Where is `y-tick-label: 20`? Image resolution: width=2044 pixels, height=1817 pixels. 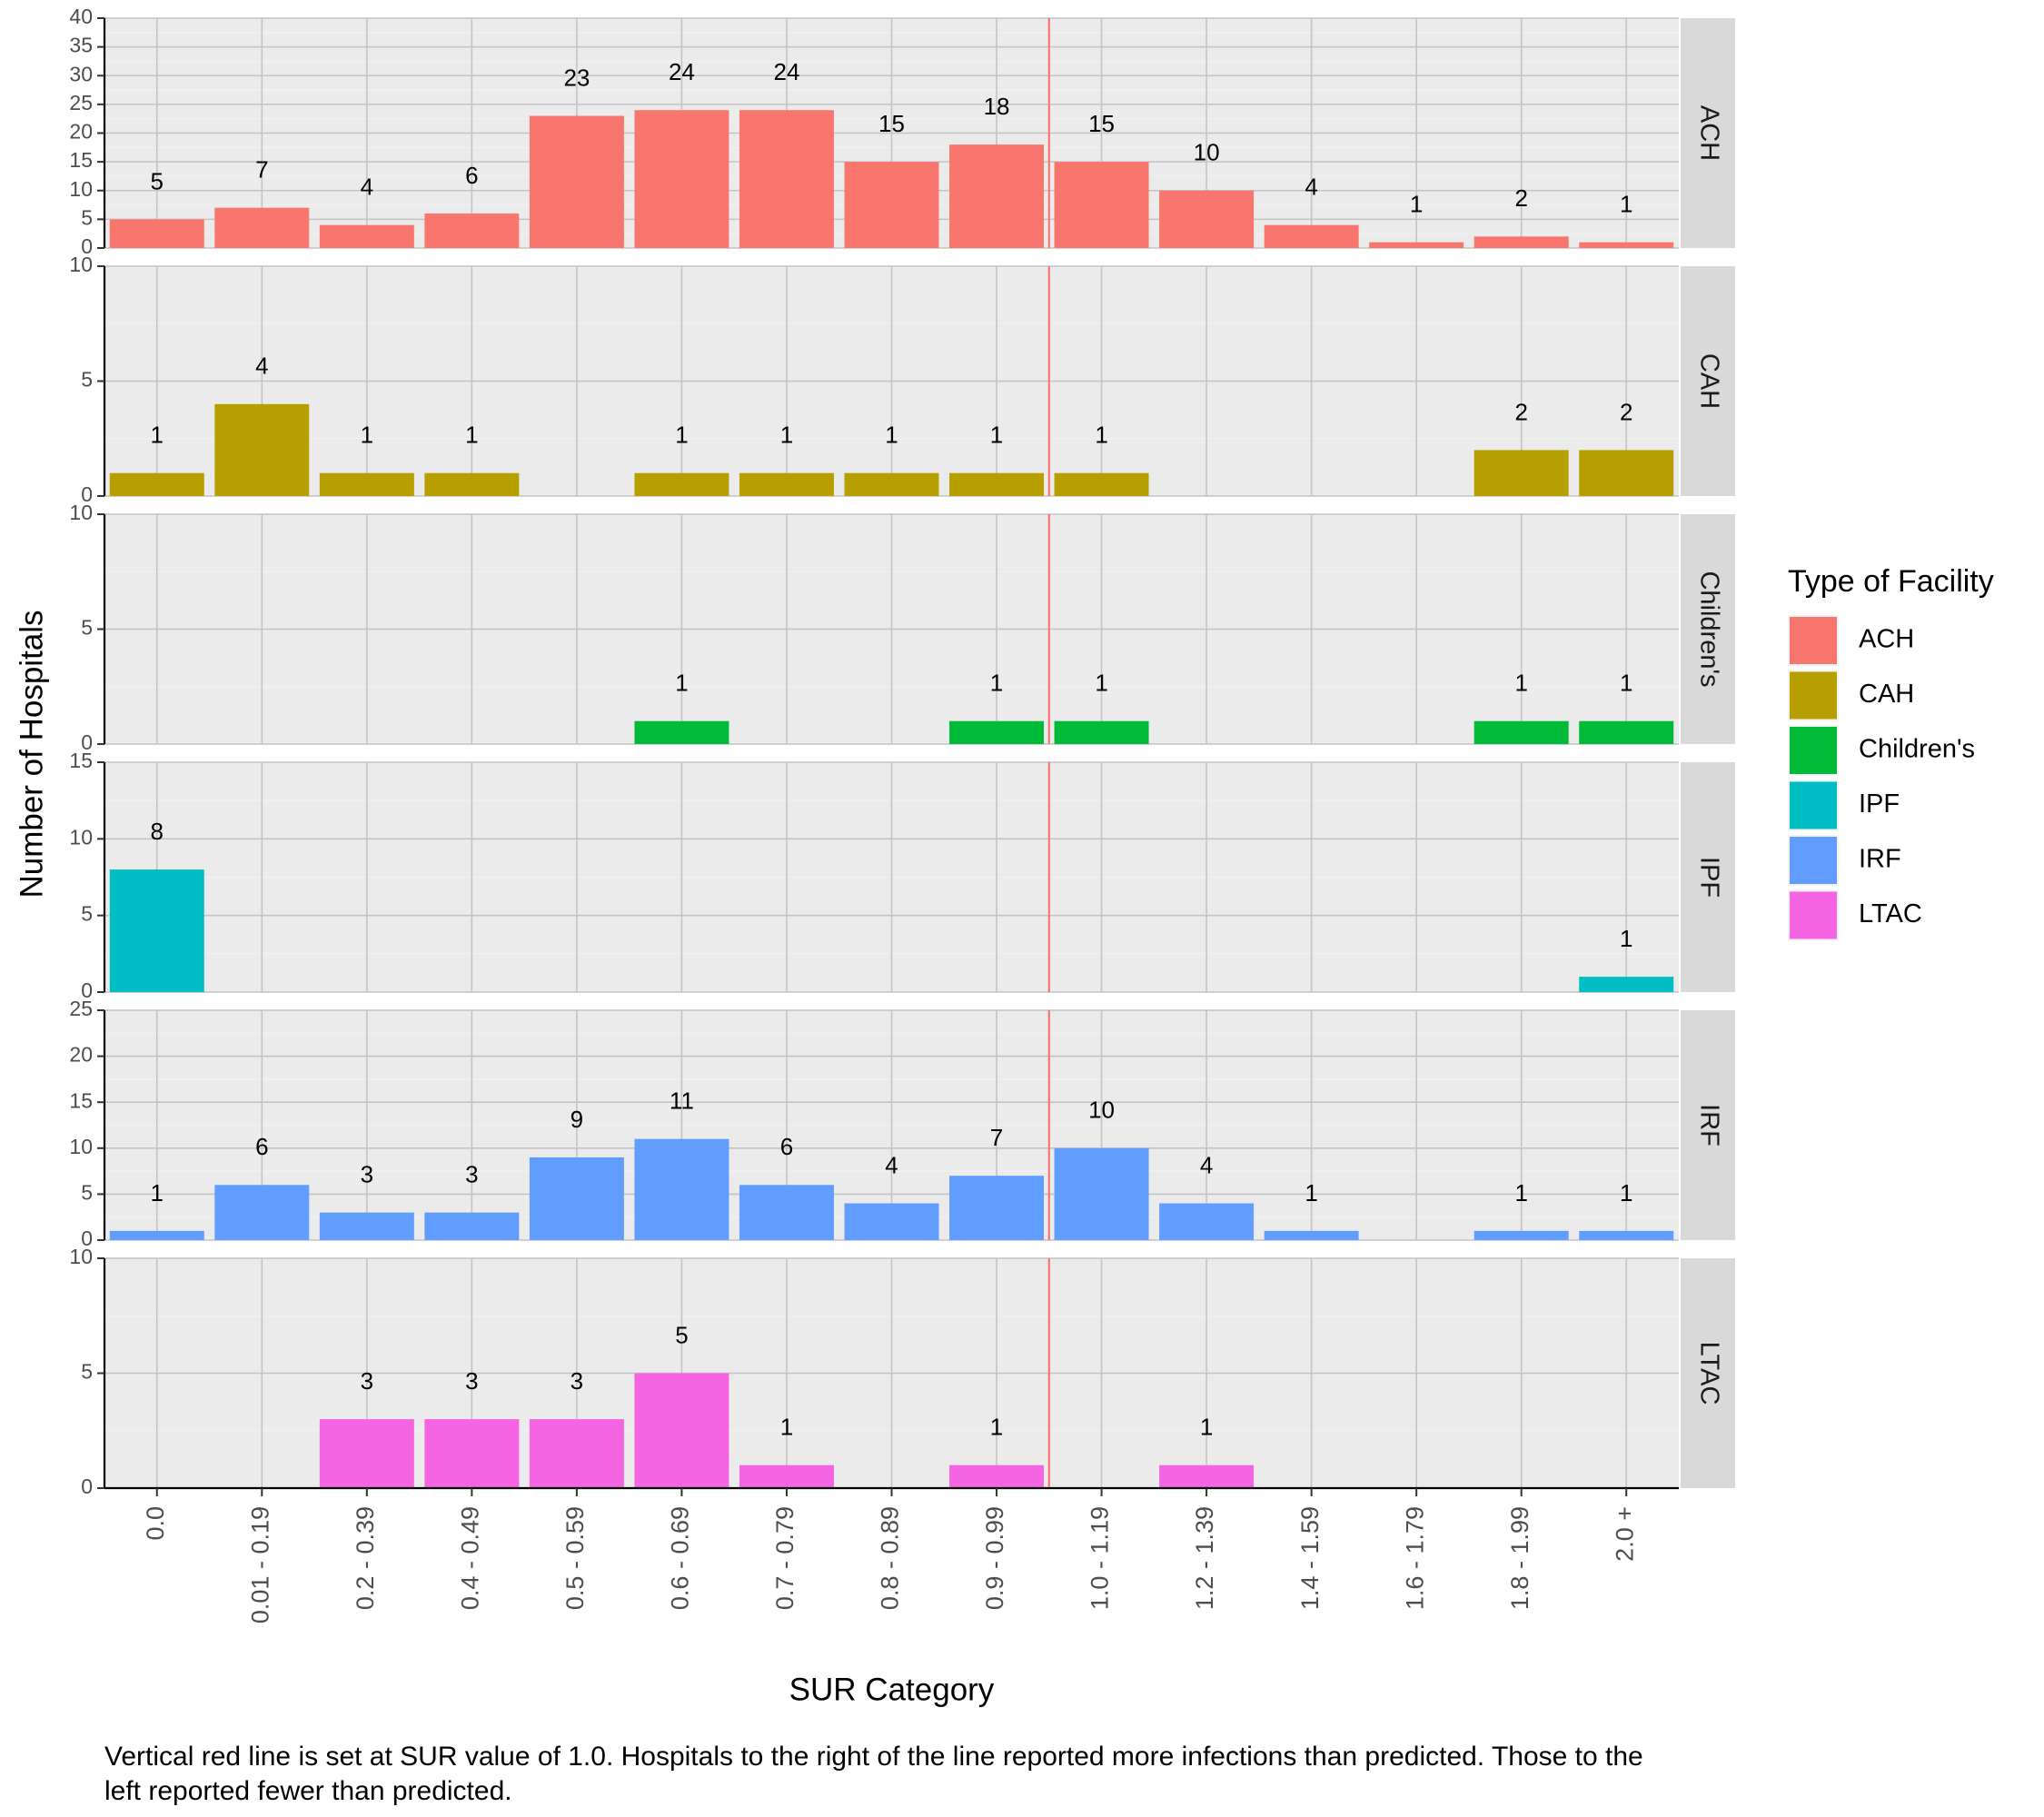
y-tick-label: 20 is located at coordinates (81, 1055).